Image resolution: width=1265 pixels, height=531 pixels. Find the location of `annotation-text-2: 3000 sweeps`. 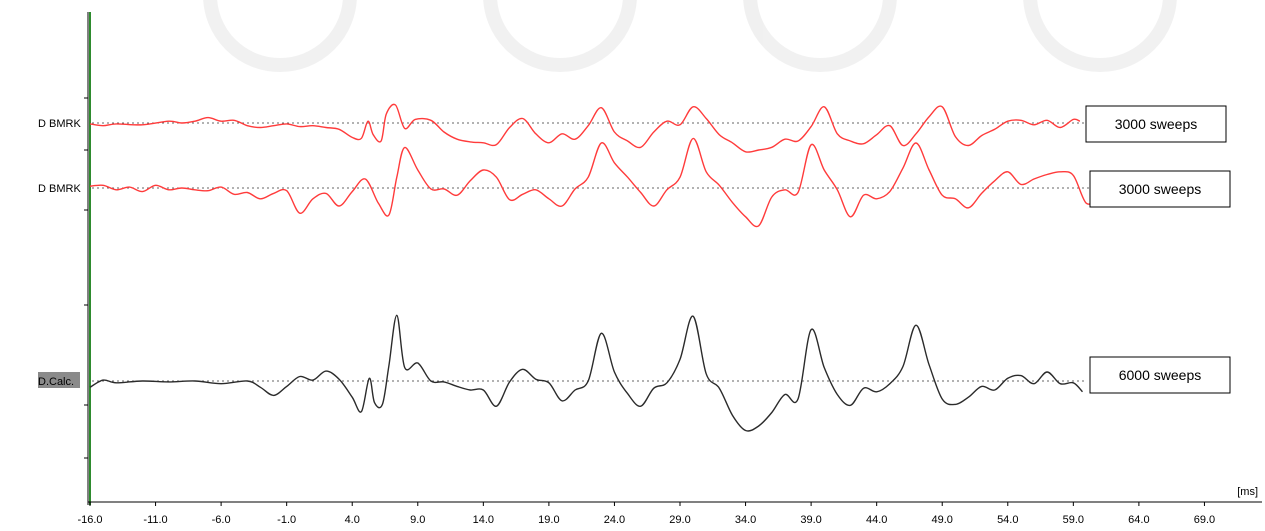

annotation-text-2: 3000 sweeps is located at coordinates (1160, 189).